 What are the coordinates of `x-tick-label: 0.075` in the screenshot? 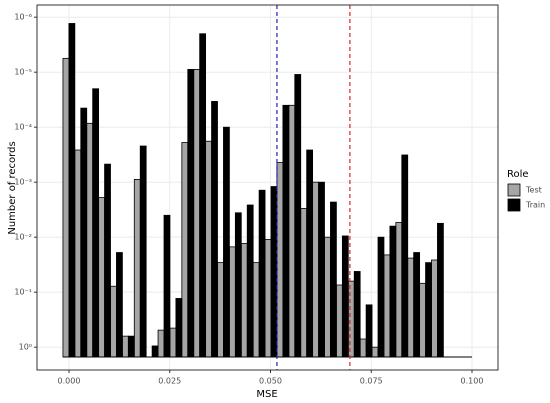 It's located at (371, 381).